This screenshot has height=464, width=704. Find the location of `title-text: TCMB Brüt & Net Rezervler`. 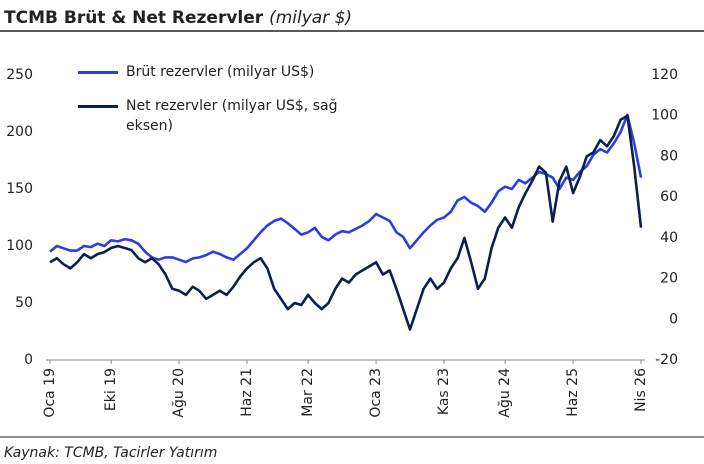

title-text: TCMB Brüt & Net Rezervler is located at coordinates (134, 18).